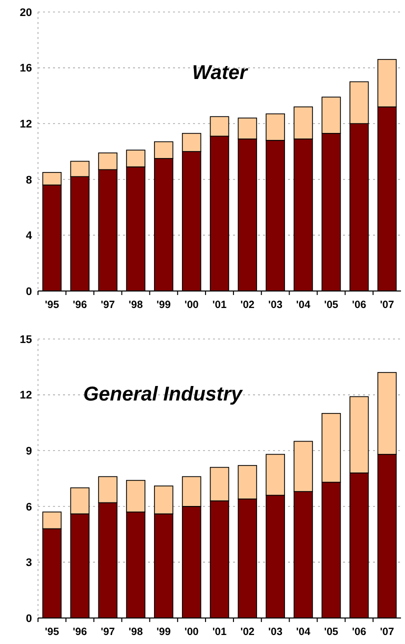  Describe the element at coordinates (26, 340) in the screenshot. I see `y-tick-label: 15` at that location.